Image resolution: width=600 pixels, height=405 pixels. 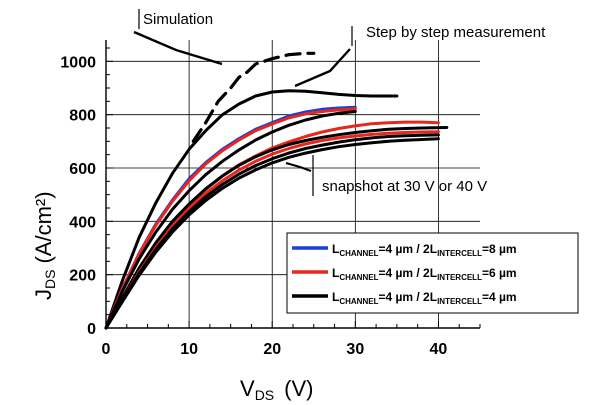 What do you see at coordinates (424, 274) in the screenshot?
I see `legend-label: LCHANNEL=4 µm / 2LINTERCELL=6 µm` at bounding box center [424, 274].